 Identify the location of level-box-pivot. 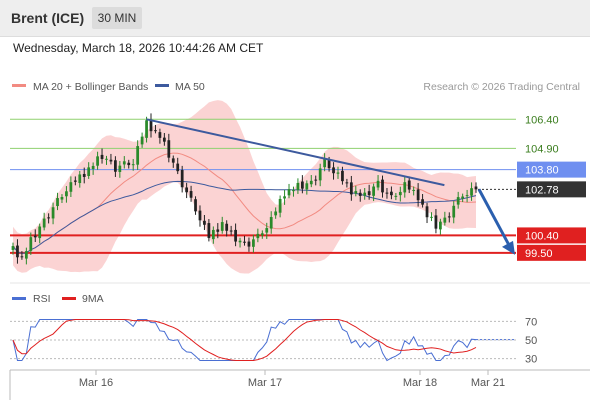
(551, 169).